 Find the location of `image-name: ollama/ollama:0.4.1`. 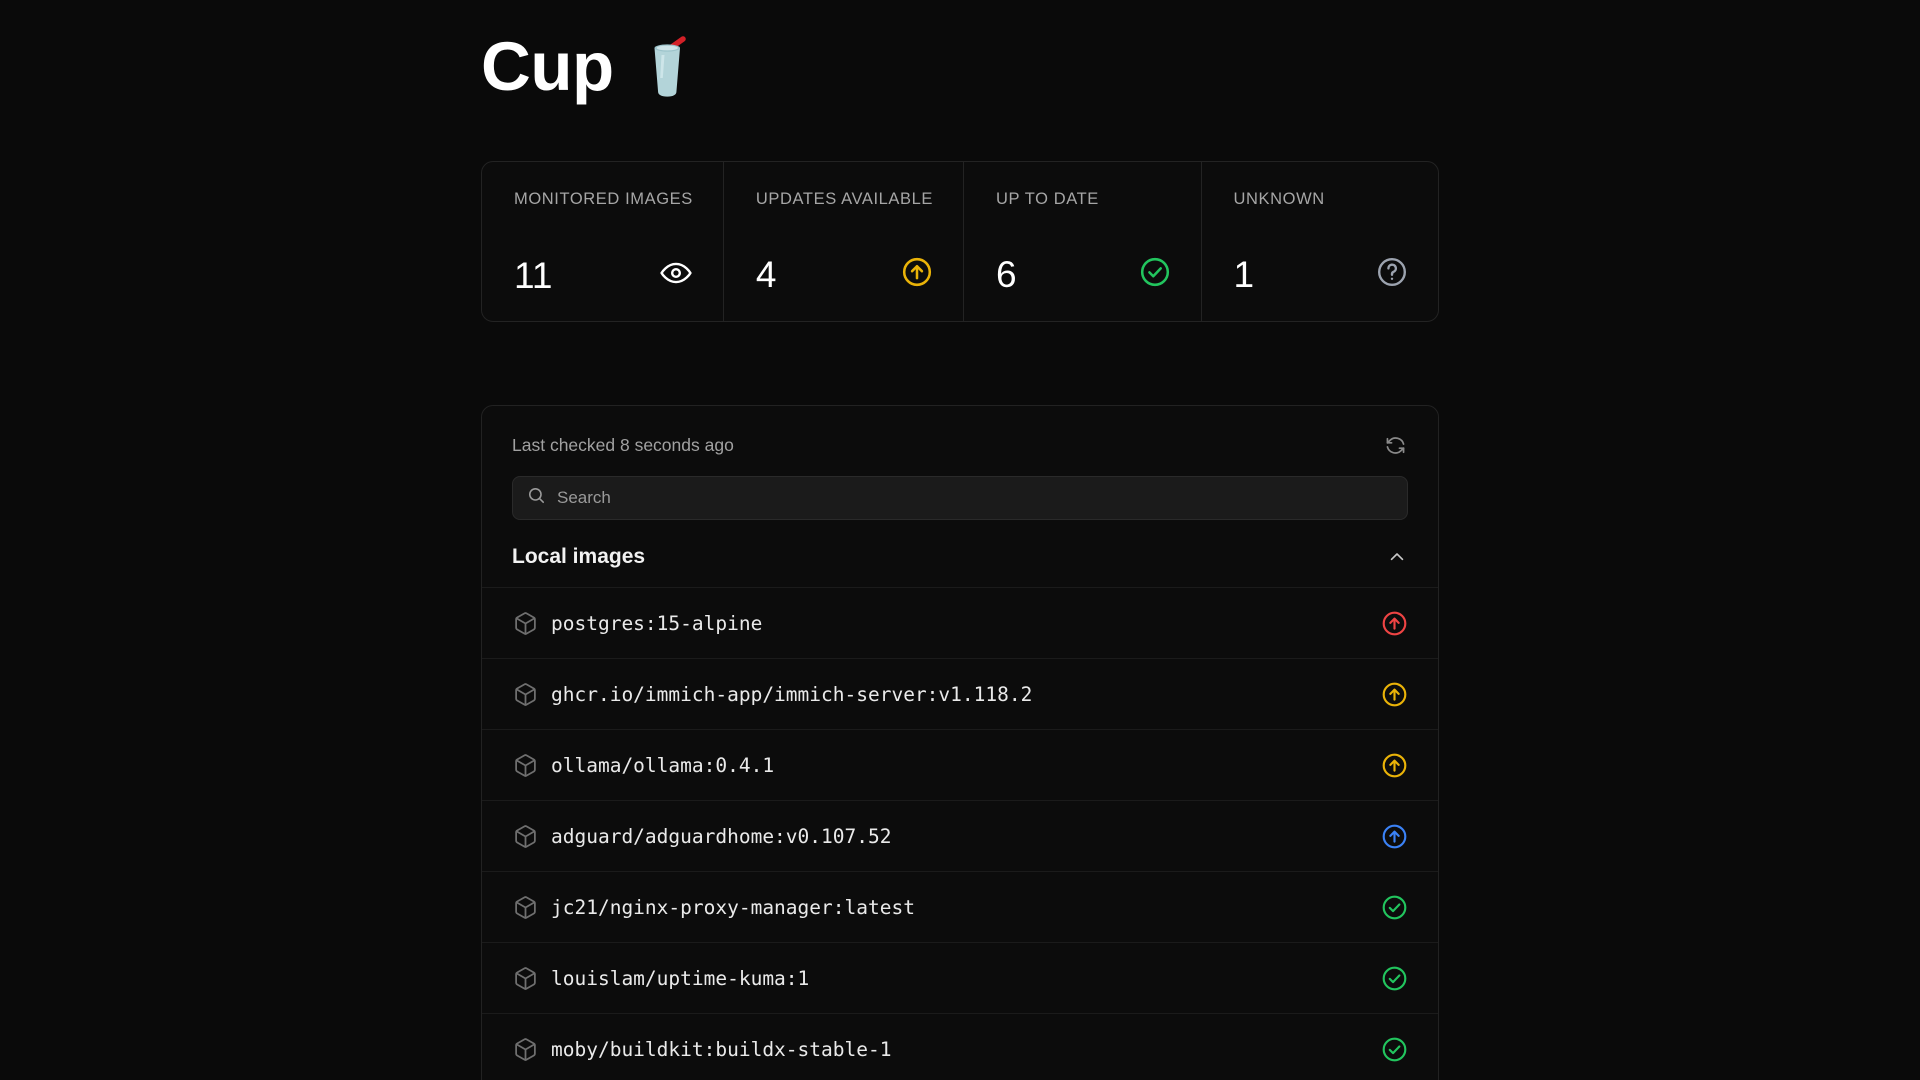

image-name: ollama/ollama:0.4.1 is located at coordinates (663, 765).